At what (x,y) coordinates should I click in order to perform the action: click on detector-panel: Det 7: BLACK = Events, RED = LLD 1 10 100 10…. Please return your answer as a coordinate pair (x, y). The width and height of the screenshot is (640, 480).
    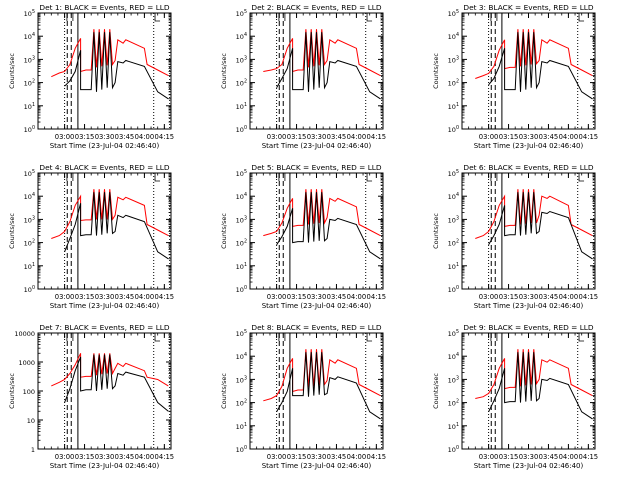
    Looking at the image, I should click on (91, 396).